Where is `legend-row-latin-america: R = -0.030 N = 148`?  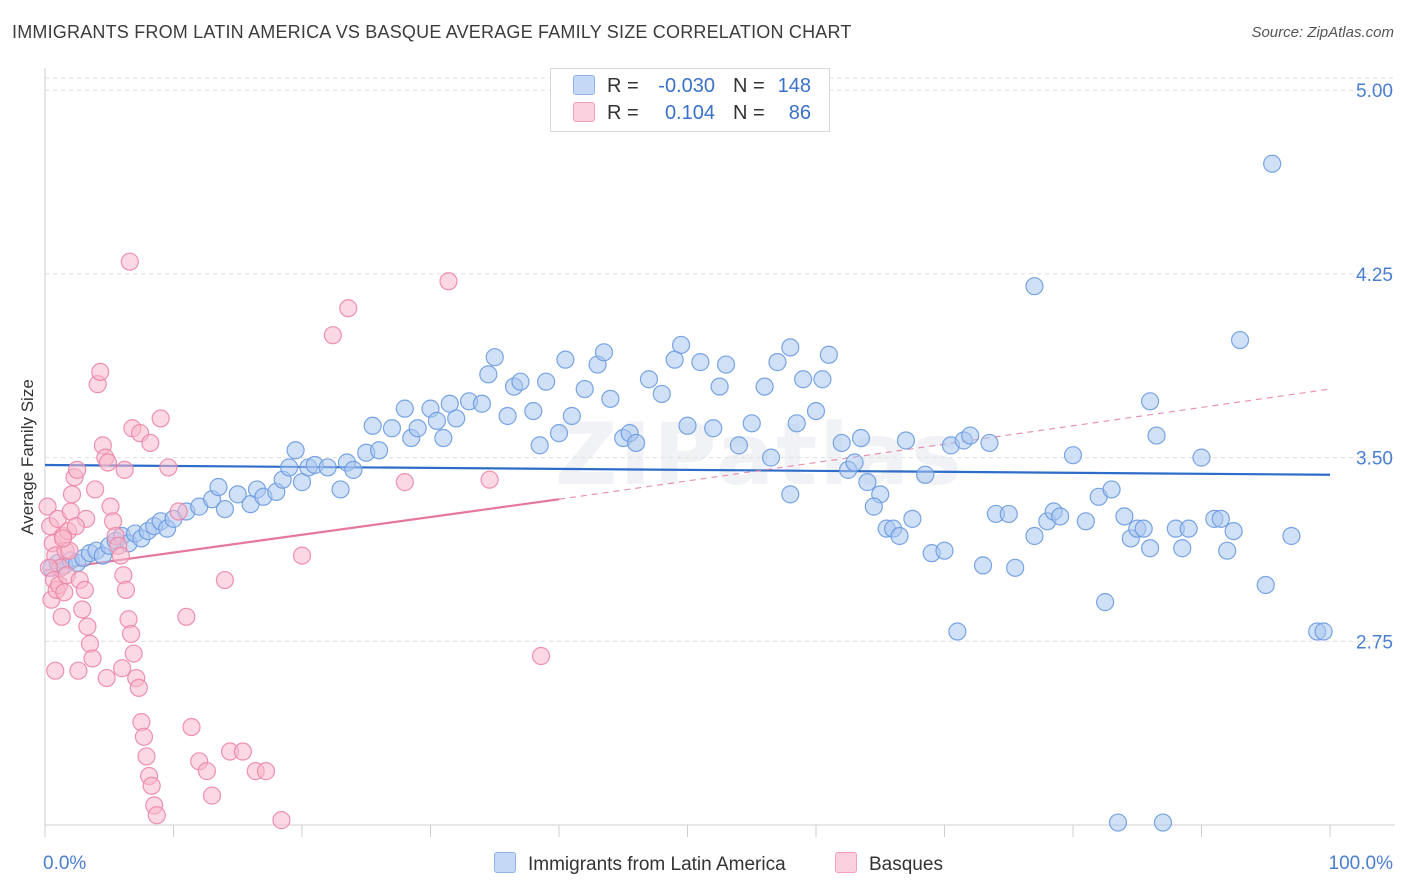
legend-row-latin-america: R = -0.030 N = 148 is located at coordinates (692, 88).